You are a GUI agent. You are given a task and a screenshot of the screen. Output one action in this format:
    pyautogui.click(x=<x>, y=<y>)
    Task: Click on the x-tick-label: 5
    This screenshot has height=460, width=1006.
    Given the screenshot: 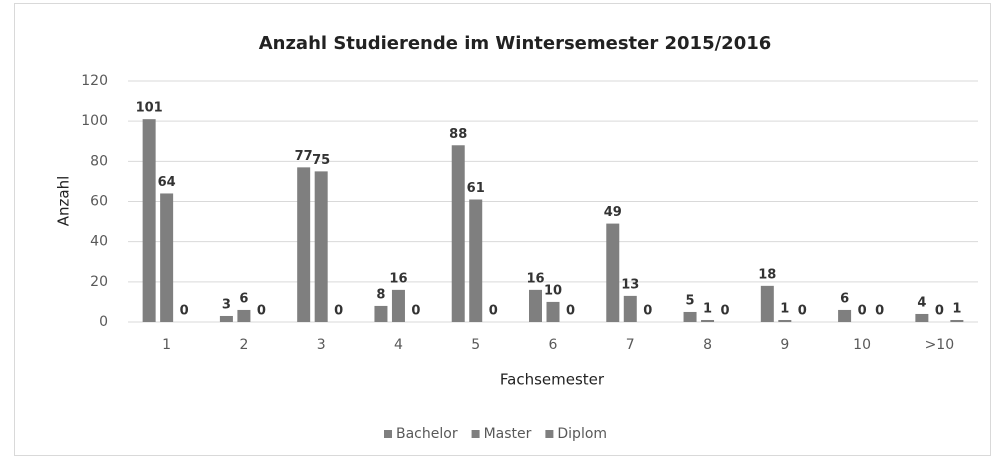 What is the action you would take?
    pyautogui.click(x=475, y=345)
    